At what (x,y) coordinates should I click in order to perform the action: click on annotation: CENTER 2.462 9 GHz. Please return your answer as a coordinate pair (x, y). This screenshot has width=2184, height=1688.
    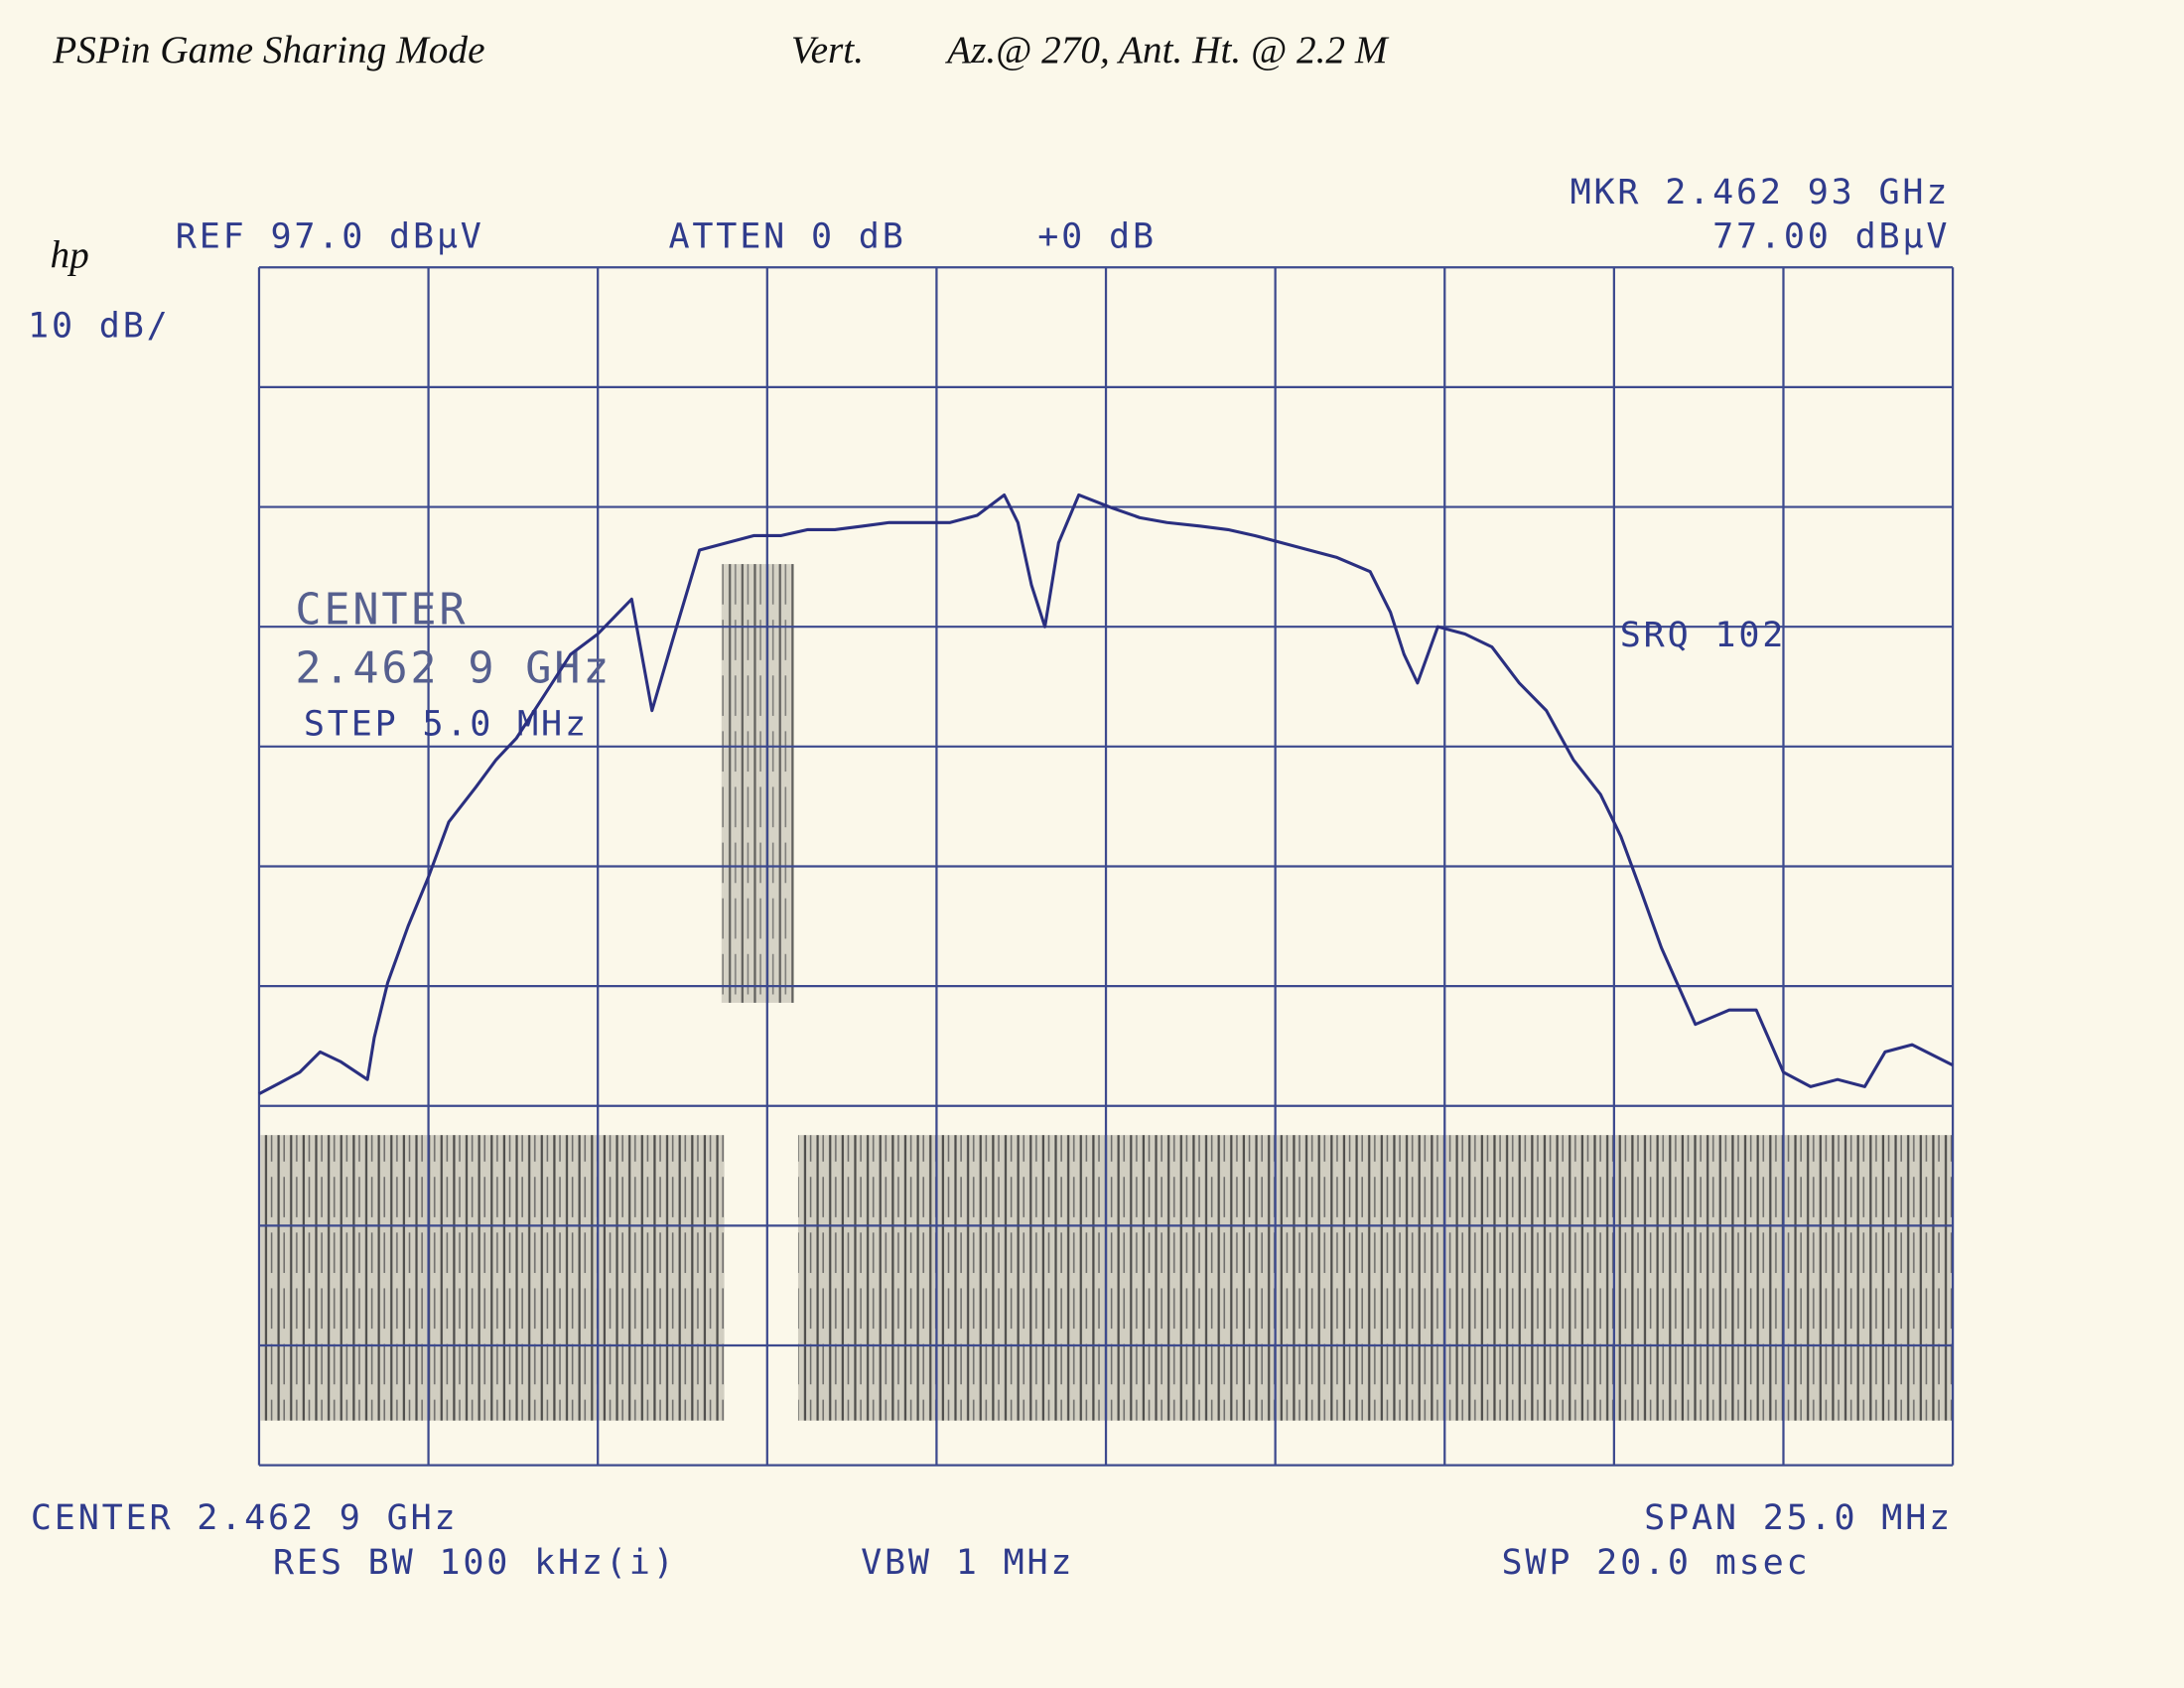
    Looking at the image, I should click on (245, 1517).